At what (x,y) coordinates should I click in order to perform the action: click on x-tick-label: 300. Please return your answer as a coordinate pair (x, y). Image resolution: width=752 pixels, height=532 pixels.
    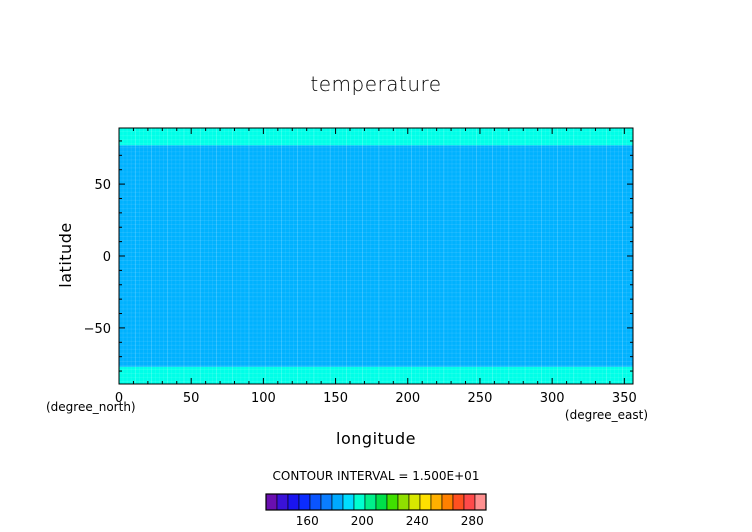
    Looking at the image, I should click on (552, 398).